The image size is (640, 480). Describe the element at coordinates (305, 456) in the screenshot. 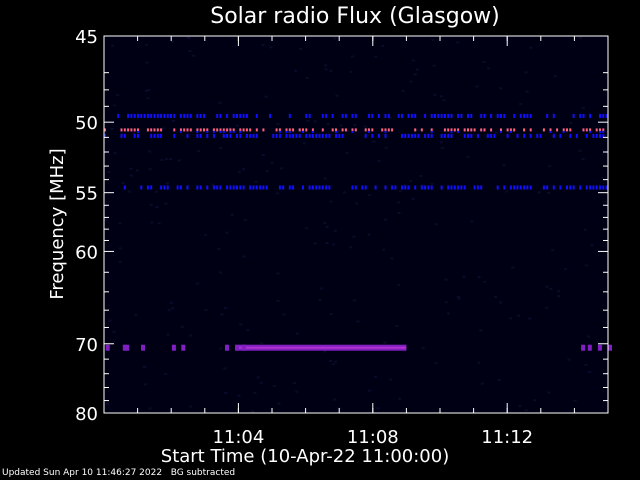

I see `x-axis-label: Start Time (10-Apr-22 11:00:00)` at that location.